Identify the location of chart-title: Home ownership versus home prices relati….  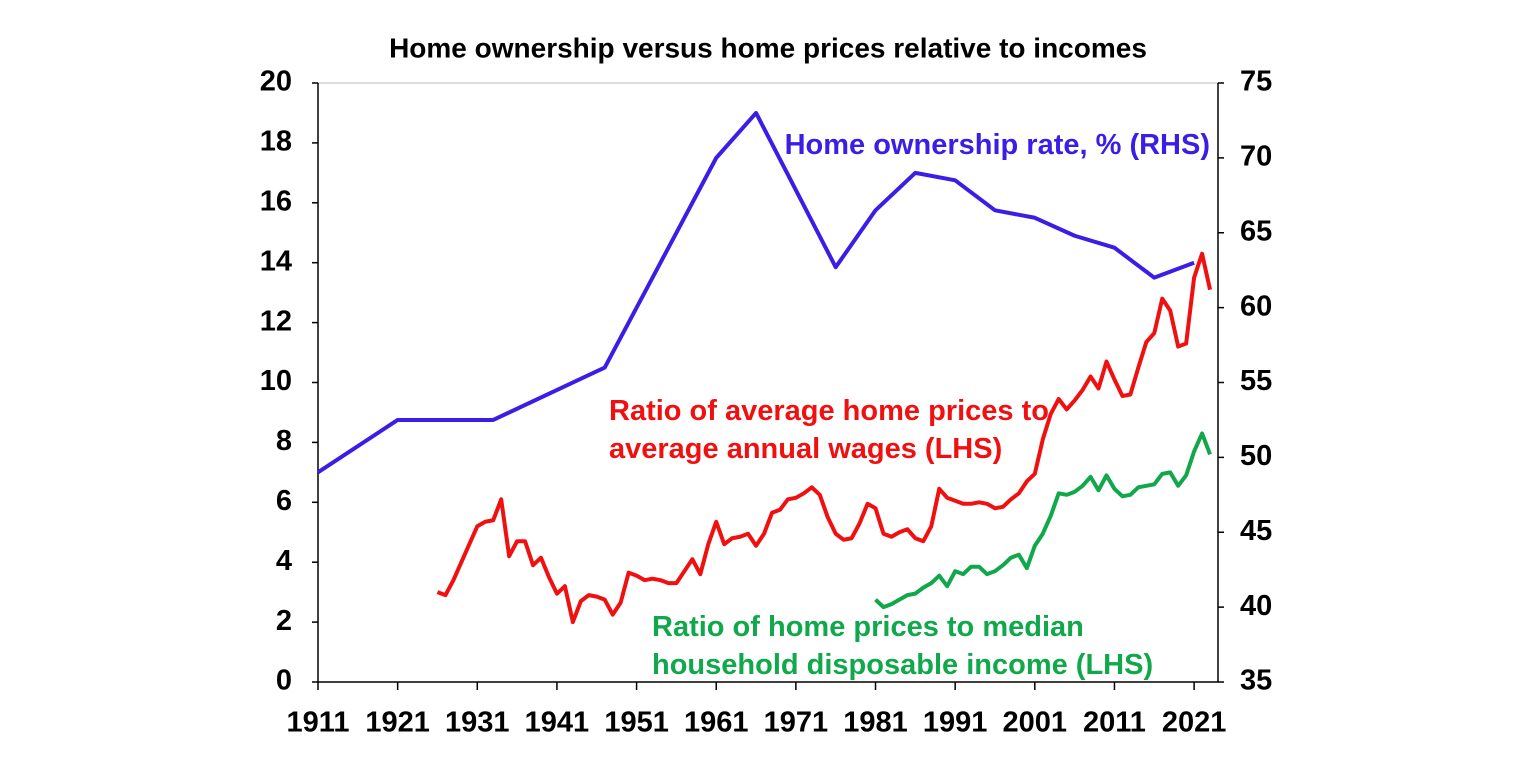
(768, 47).